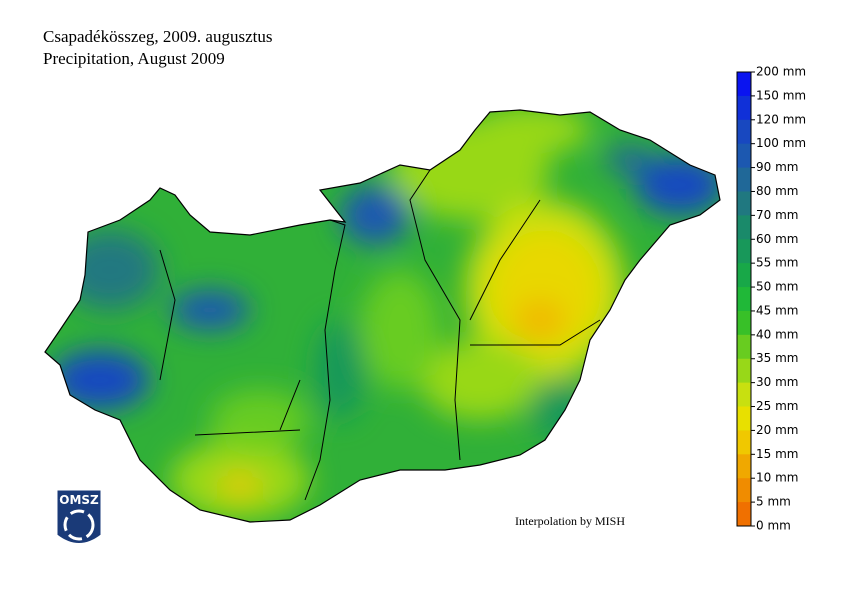 This screenshot has width=842, height=595. I want to click on colorbar-label: 10 mm, so click(777, 478).